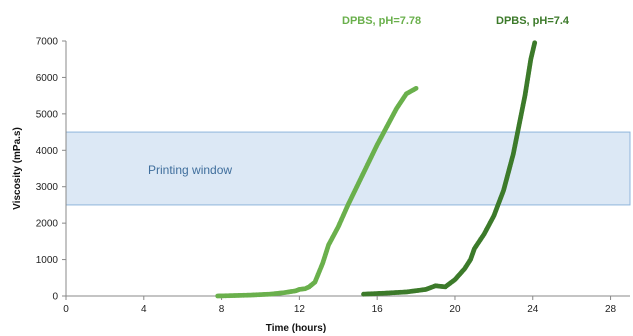 The image size is (633, 336). What do you see at coordinates (456, 21) in the screenshot?
I see `legend: DPBS, pH=7.78 DPBS, pH=7.4` at bounding box center [456, 21].